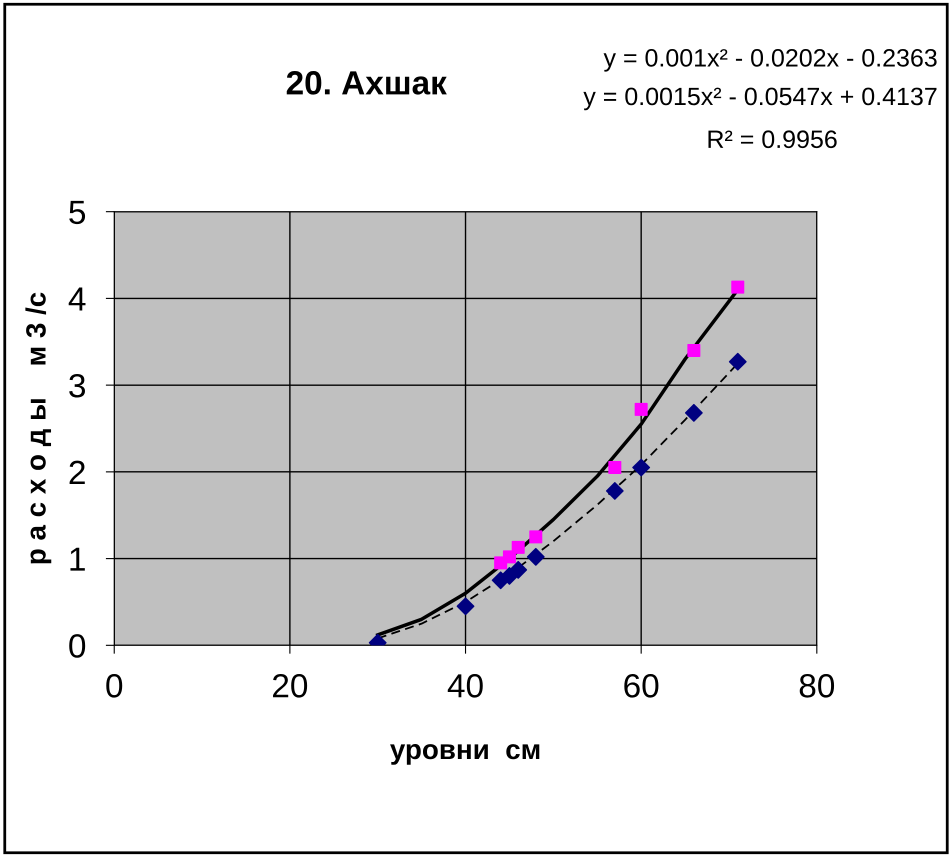 The height and width of the screenshot is (857, 952). I want to click on y-axis-title: р а с х о д ы м 3 /с, so click(38, 428).